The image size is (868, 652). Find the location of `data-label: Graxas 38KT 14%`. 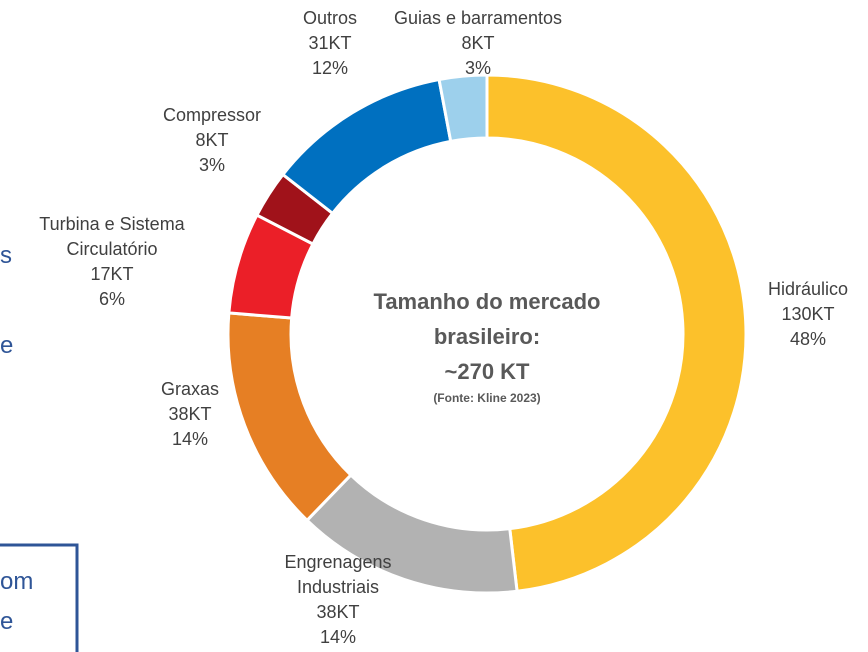

data-label: Graxas 38KT 14% is located at coordinates (190, 414).